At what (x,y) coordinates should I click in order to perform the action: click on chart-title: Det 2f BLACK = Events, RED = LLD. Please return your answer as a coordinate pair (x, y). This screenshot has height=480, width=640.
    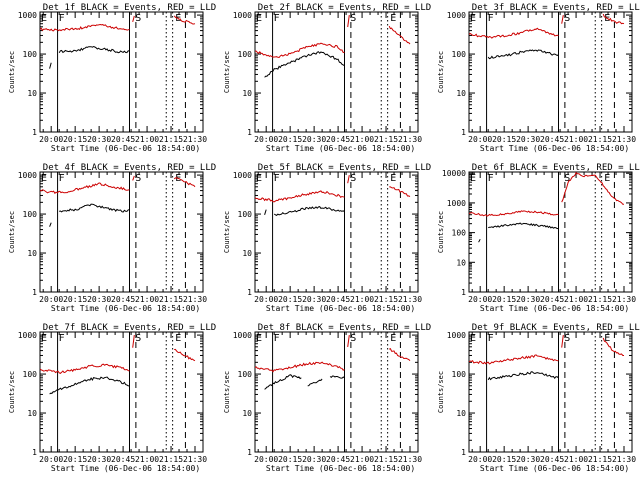
    Looking at the image, I should click on (344, 8).